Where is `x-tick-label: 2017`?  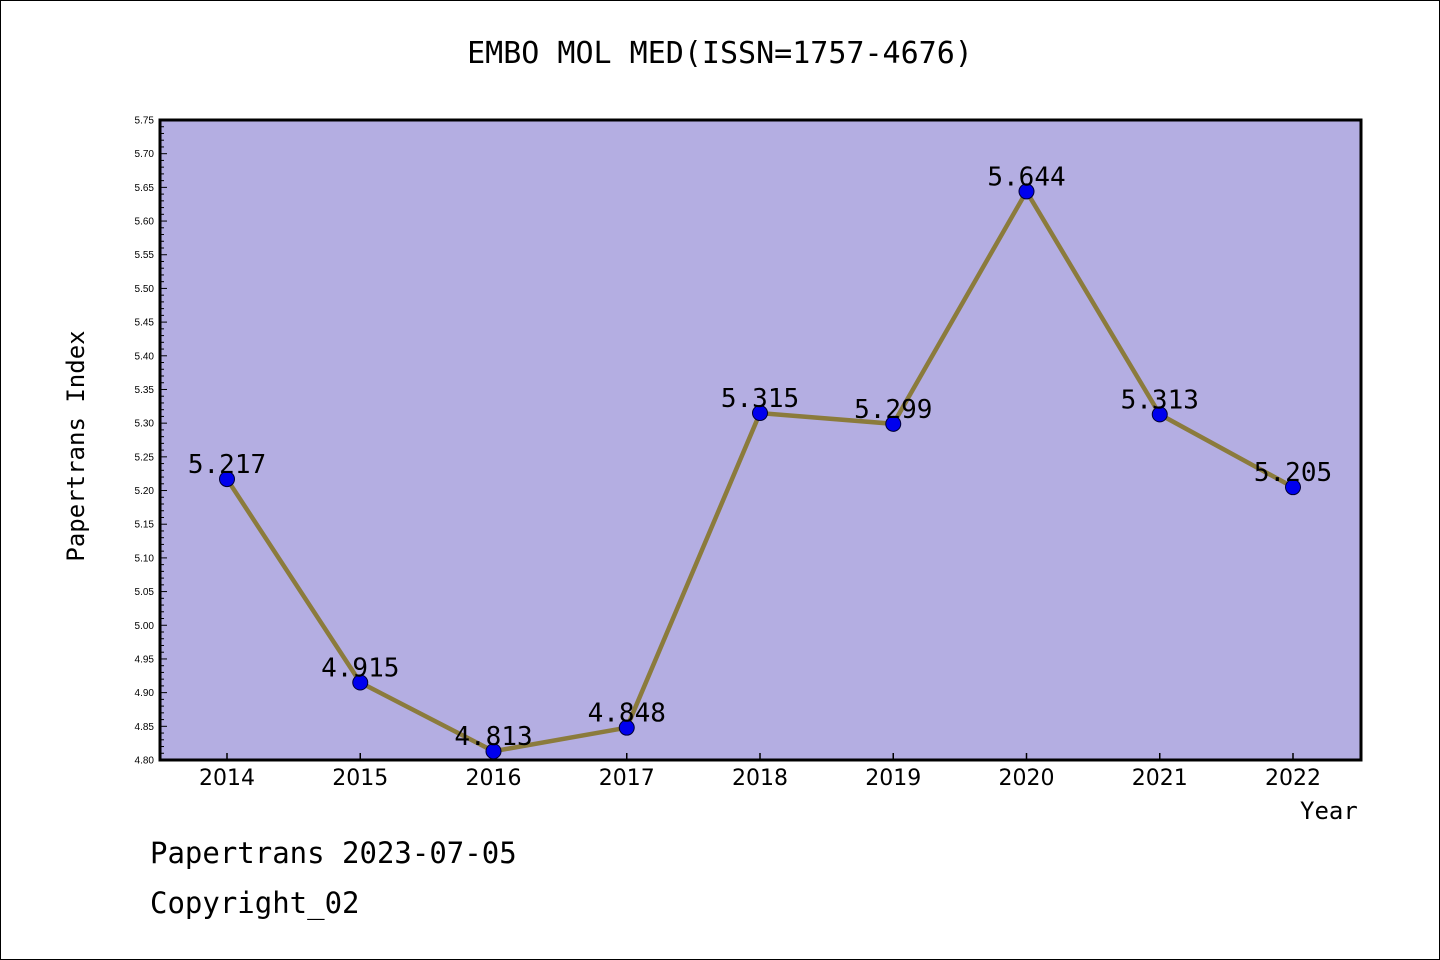 x-tick-label: 2017 is located at coordinates (627, 778).